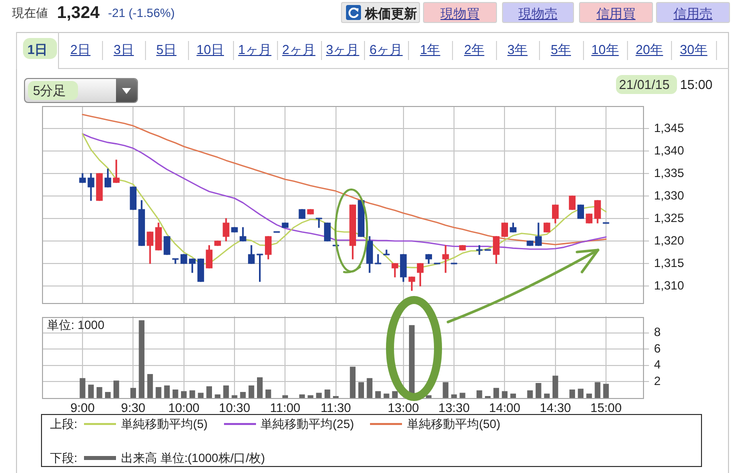 The height and width of the screenshot is (473, 735). Describe the element at coordinates (454, 407) in the screenshot. I see `x-tick-label: 13:30` at that location.